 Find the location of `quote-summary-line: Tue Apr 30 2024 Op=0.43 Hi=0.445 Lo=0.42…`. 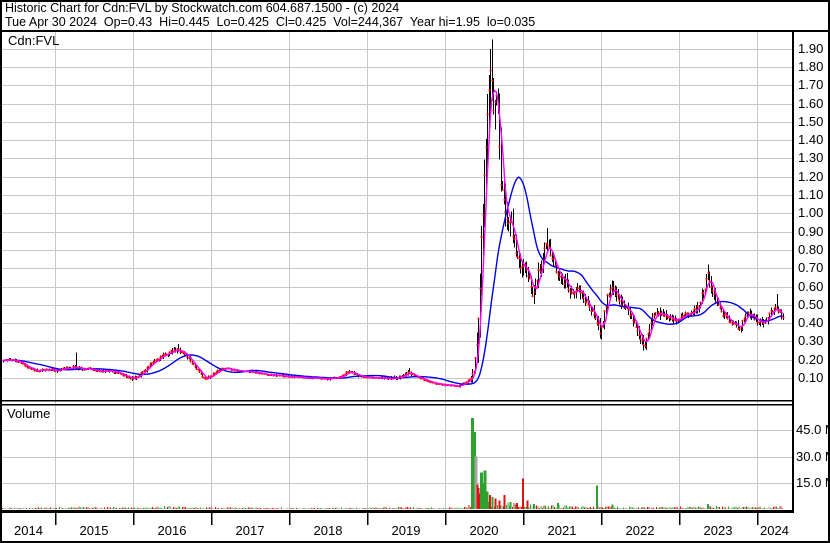

quote-summary-line: Tue Apr 30 2024 Op=0.43 Hi=0.445 Lo=0.42… is located at coordinates (270, 21).